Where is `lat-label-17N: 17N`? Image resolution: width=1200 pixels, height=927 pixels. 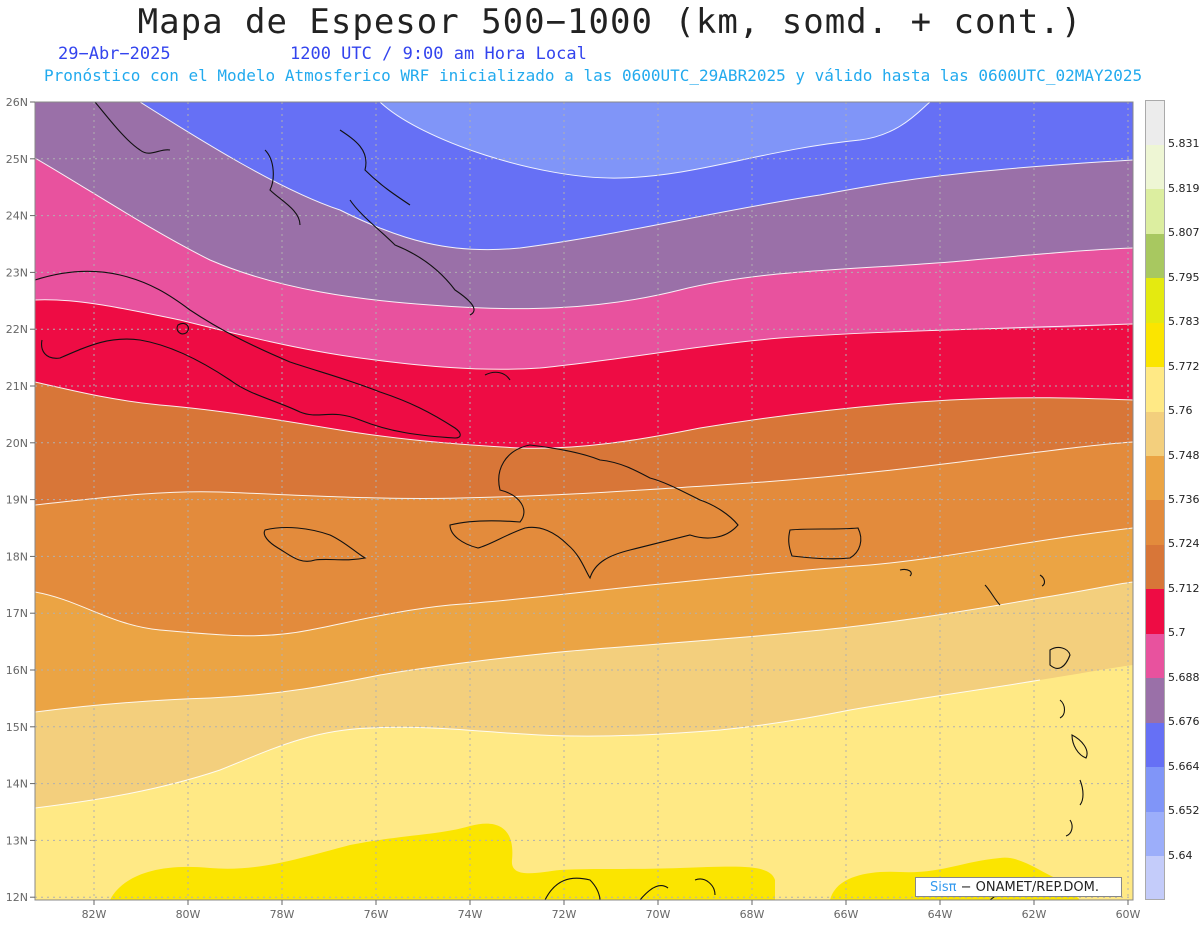
lat-label-17N: 17N is located at coordinates (17, 613).